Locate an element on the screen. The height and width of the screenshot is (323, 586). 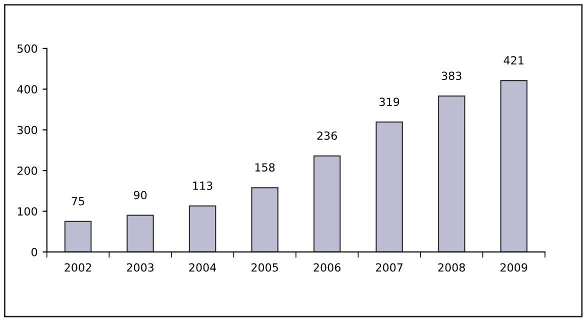
x-tick-label: 2009 is located at coordinates (514, 267).